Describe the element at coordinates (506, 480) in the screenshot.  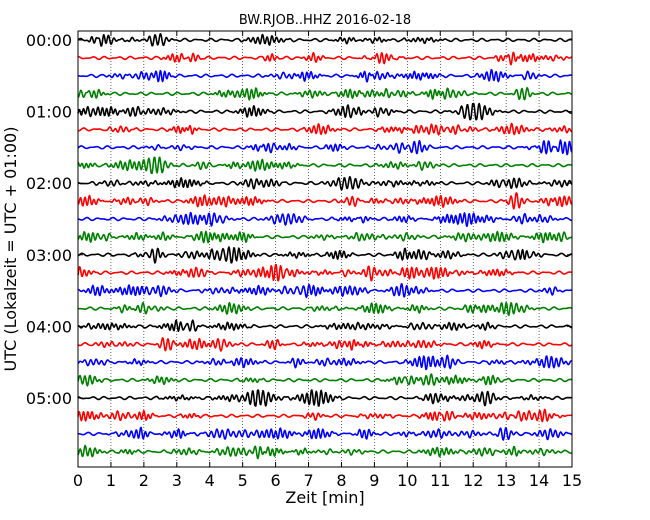
I see `x-tick-label: 13` at that location.